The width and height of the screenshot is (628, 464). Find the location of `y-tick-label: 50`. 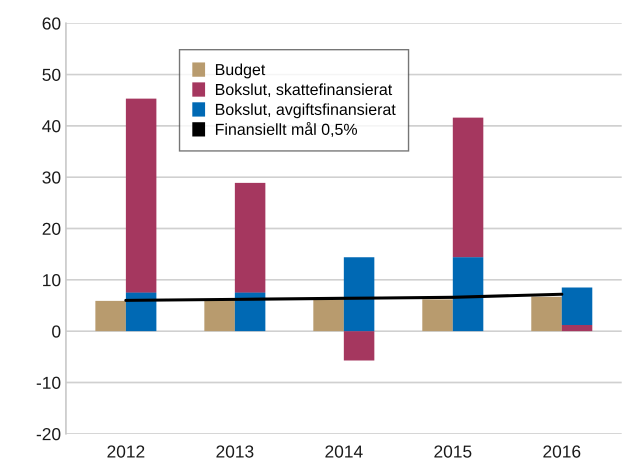

y-tick-label: 50 is located at coordinates (51, 74).